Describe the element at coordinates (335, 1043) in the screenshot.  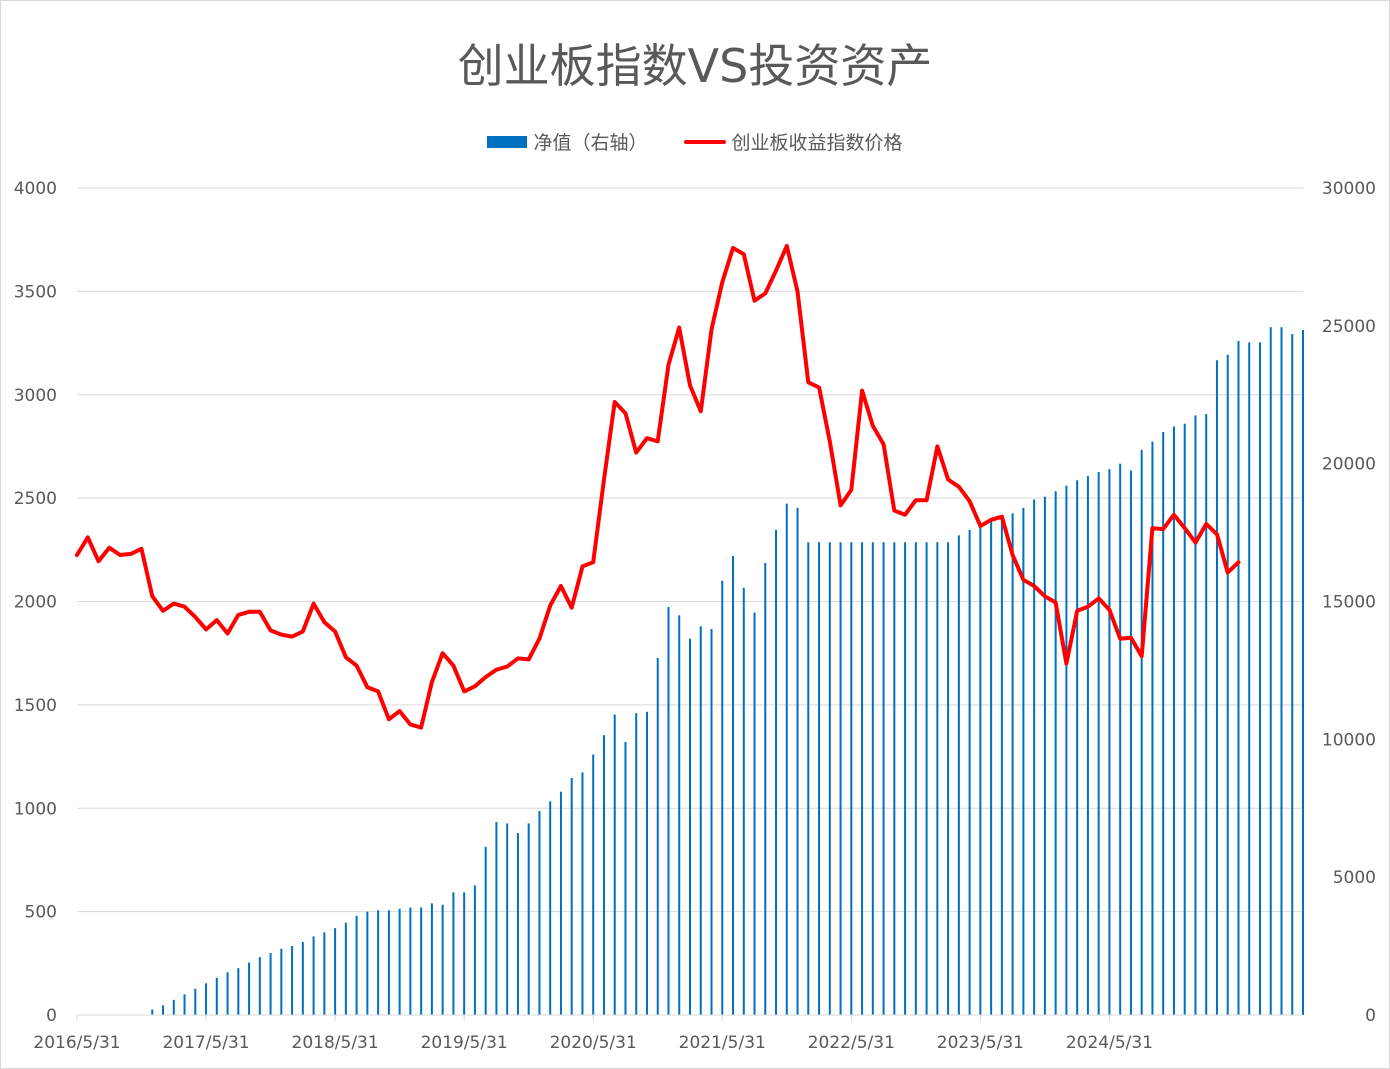
I see `x-tick-label: 2018/5/31` at that location.